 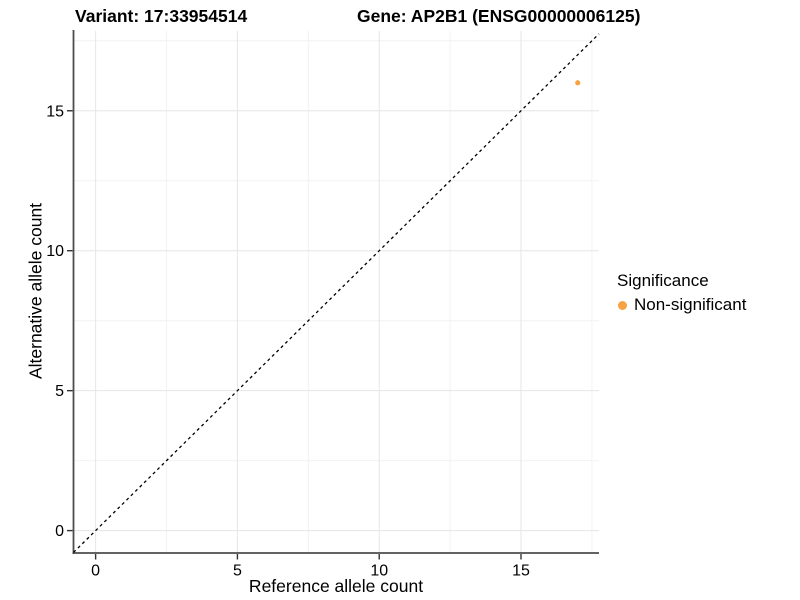 What do you see at coordinates (59, 531) in the screenshot?
I see `y-tick-label: 0` at bounding box center [59, 531].